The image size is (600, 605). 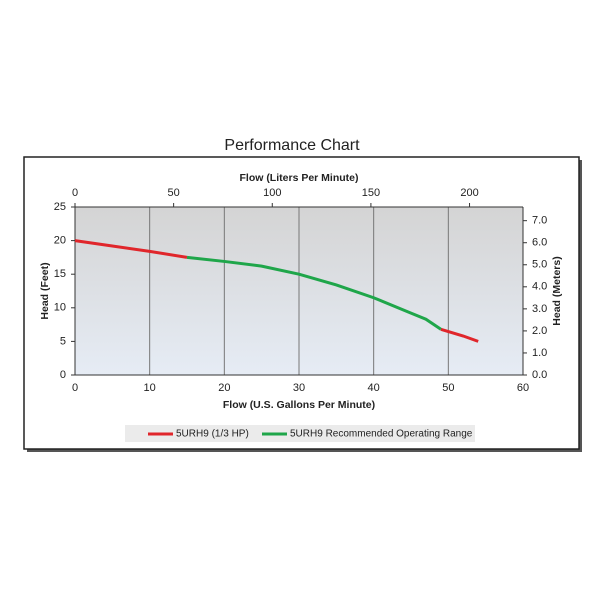 I want to click on y-axis-label: Head (Feet), so click(x=45, y=290).